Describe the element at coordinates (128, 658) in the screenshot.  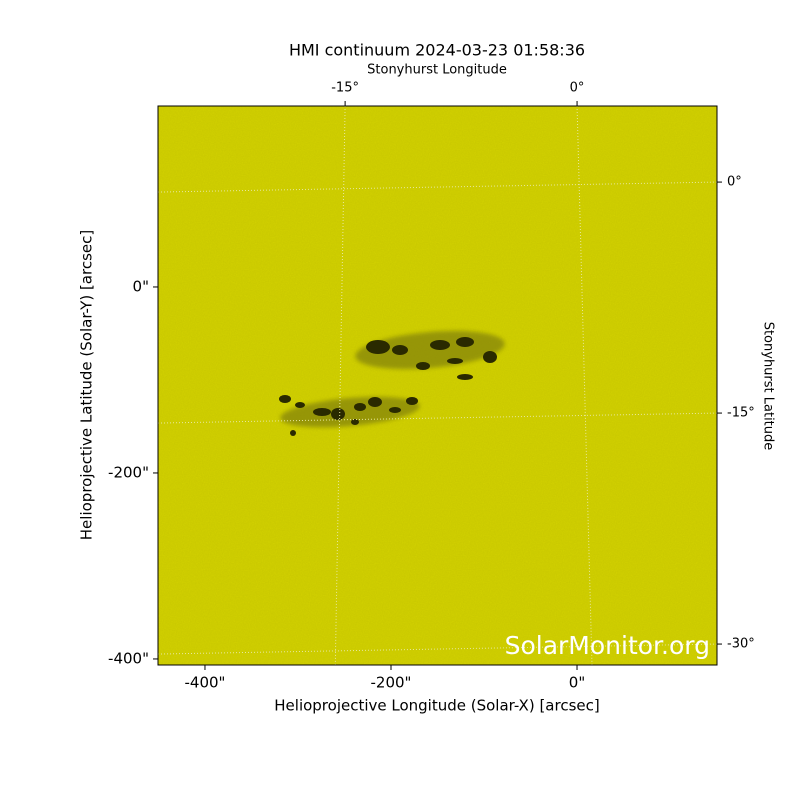
I see `y-tick-label: -400"` at that location.